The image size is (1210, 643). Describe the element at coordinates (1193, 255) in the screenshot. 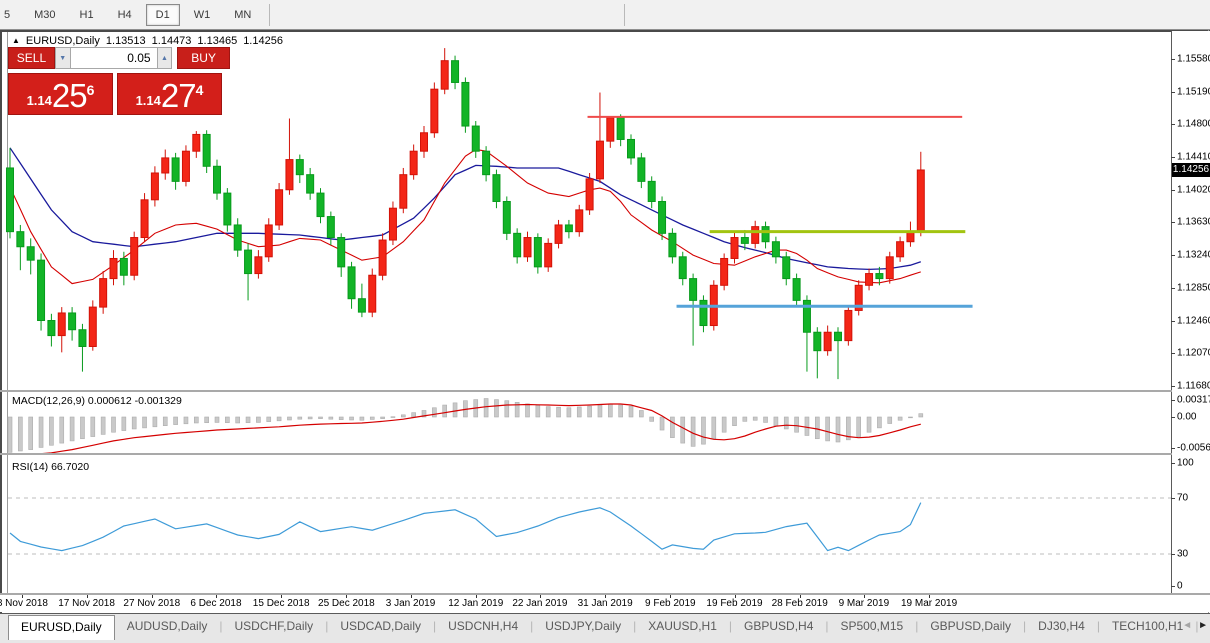

I see `price-axis-label: 1.13240` at that location.